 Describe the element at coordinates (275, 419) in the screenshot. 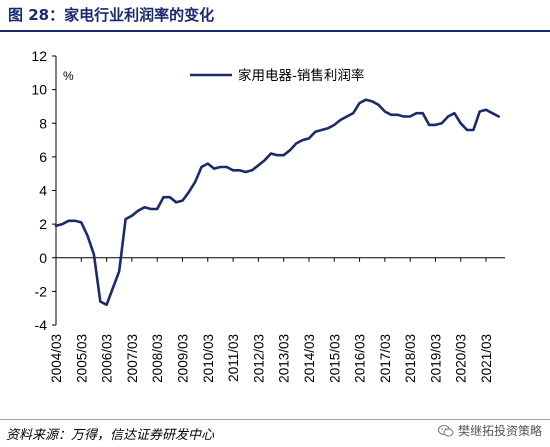

I see `footer-divider` at that location.